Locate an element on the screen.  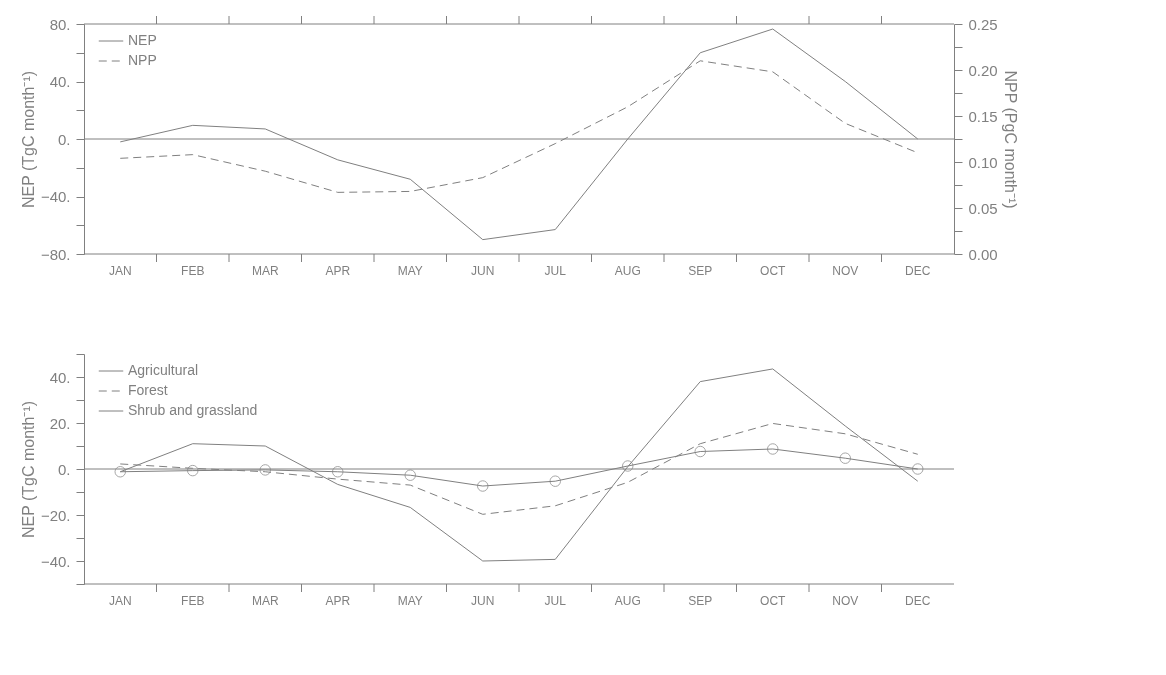
y2-tick-label: 0.25 is located at coordinates (983, 24).